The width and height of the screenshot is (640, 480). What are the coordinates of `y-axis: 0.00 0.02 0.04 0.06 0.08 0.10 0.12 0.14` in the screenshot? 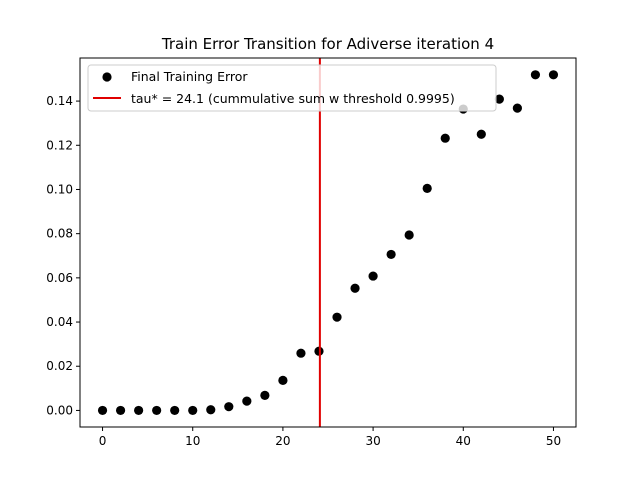 It's located at (63, 255).